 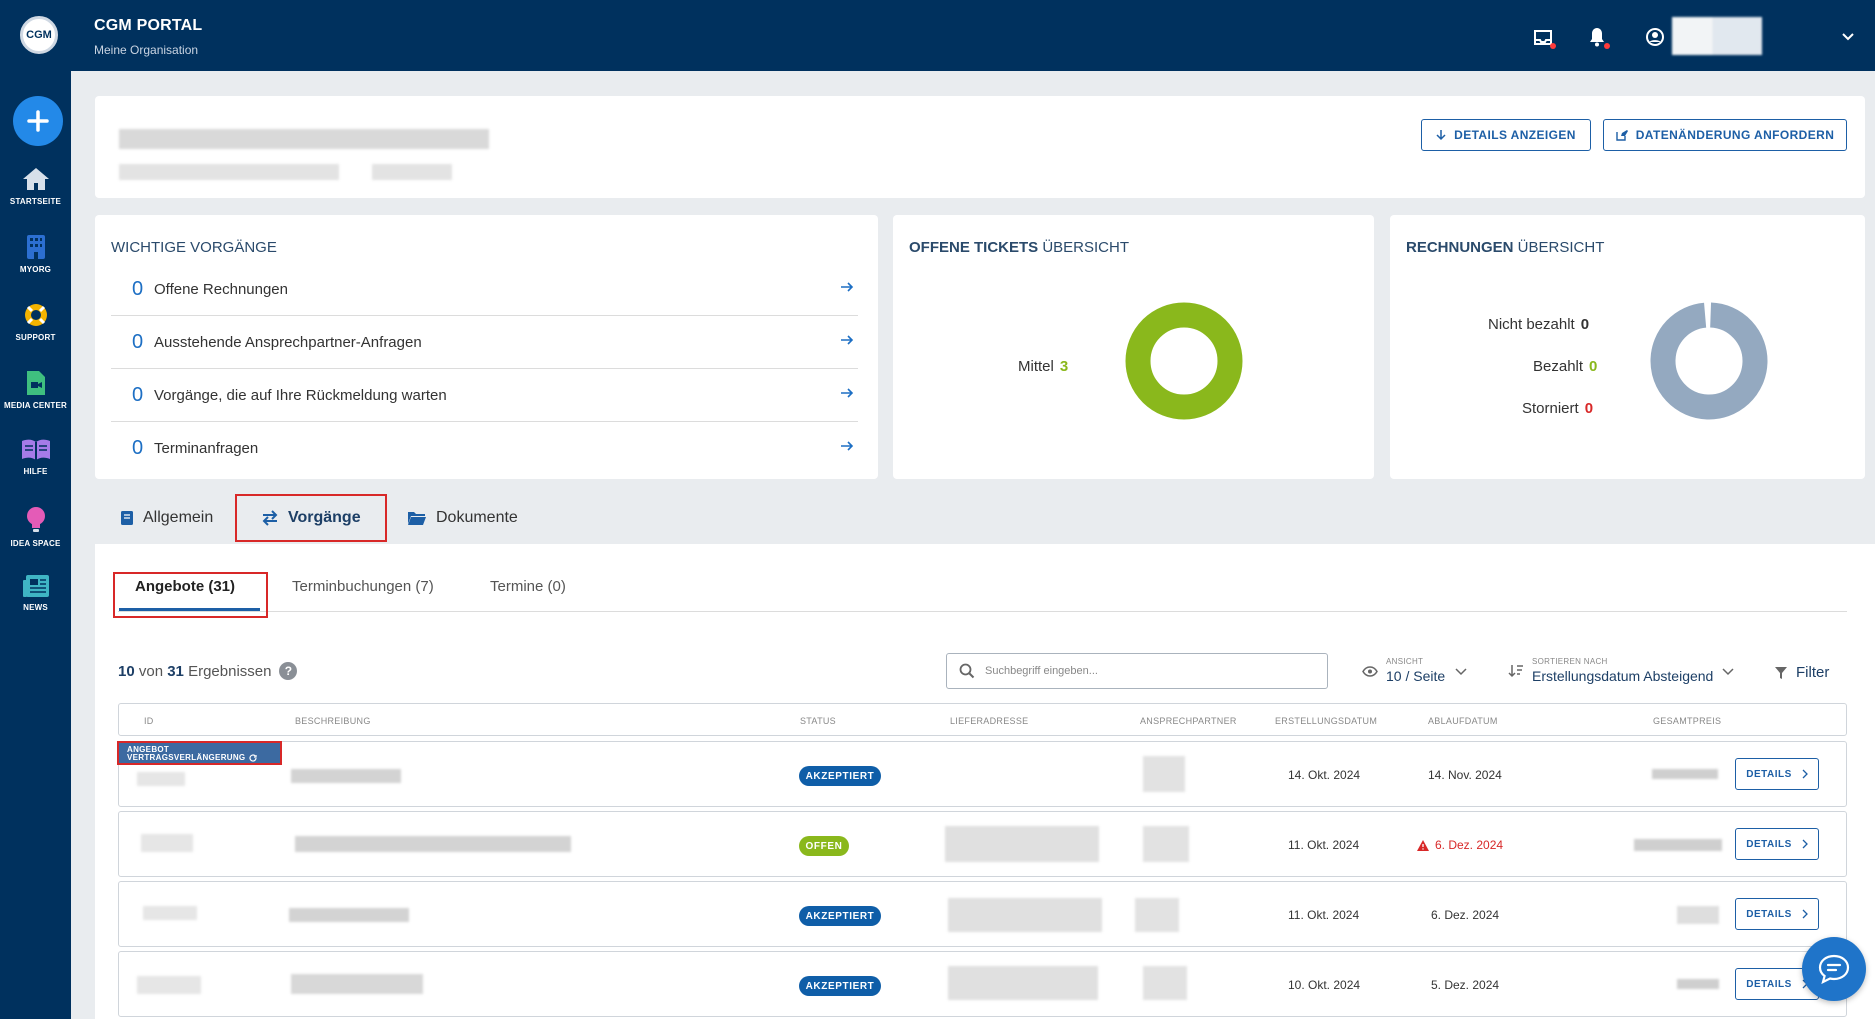 I want to click on tab-vorgaenge: Vorgänge, so click(x=311, y=518).